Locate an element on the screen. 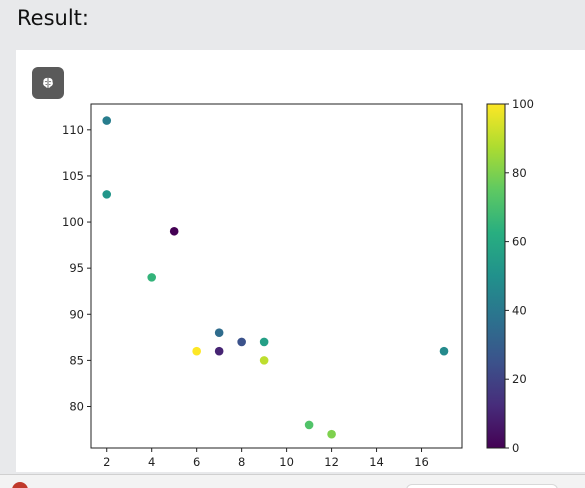 The image size is (585, 488). x-tick-label: 6 is located at coordinates (196, 462).